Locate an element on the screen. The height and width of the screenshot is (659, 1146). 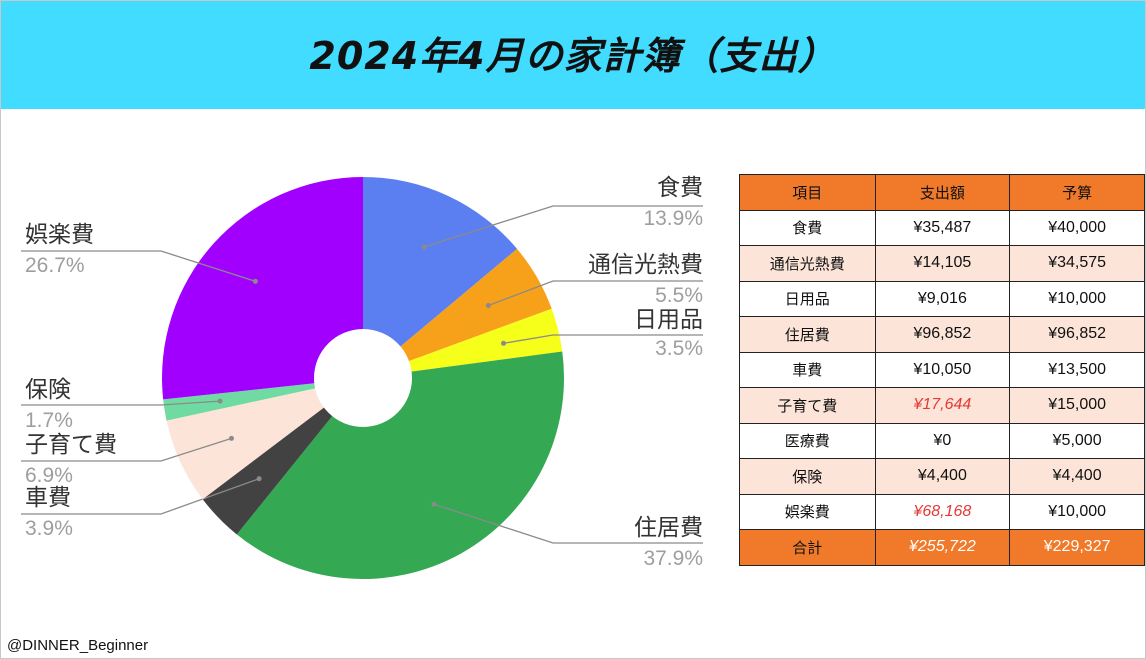
cell-spent: ¥68,168 is located at coordinates (942, 511).